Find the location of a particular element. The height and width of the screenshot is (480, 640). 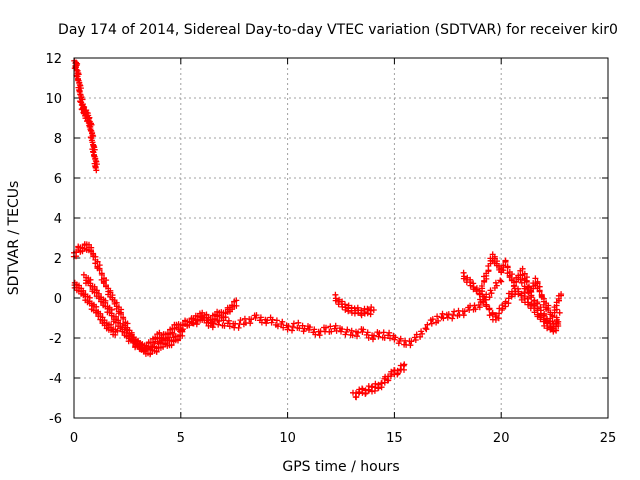

y-tick-label: 0 is located at coordinates (58, 299).